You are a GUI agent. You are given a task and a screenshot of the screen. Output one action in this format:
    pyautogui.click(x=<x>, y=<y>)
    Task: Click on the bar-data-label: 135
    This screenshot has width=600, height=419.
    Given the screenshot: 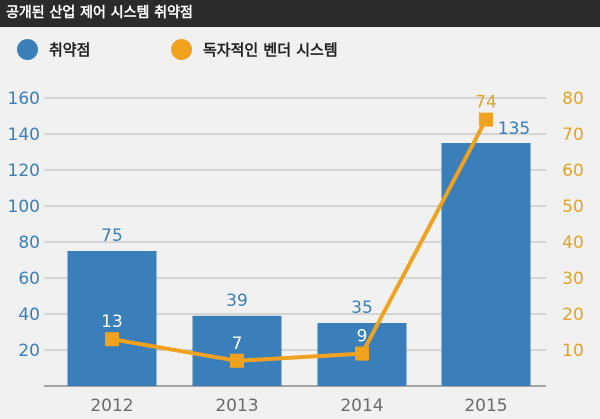 What is the action you would take?
    pyautogui.click(x=514, y=129)
    